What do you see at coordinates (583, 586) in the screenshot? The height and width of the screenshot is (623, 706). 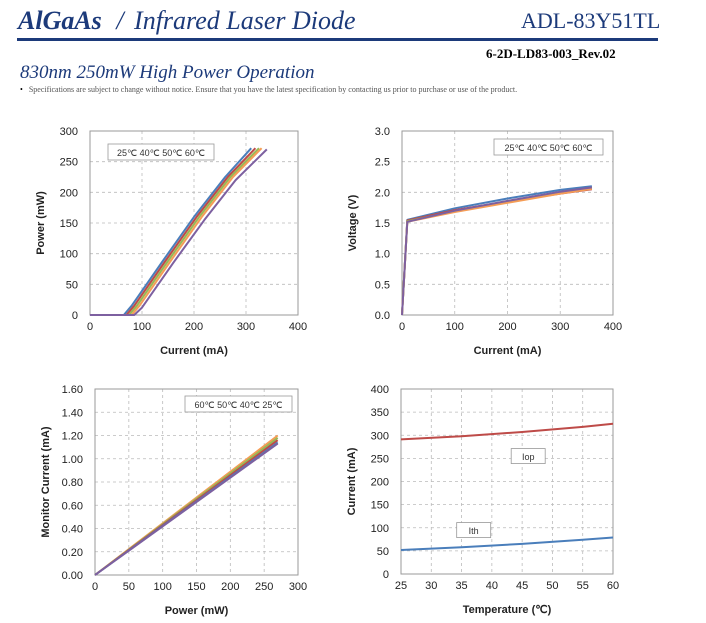 I see `x-tick-label: 55` at bounding box center [583, 586].